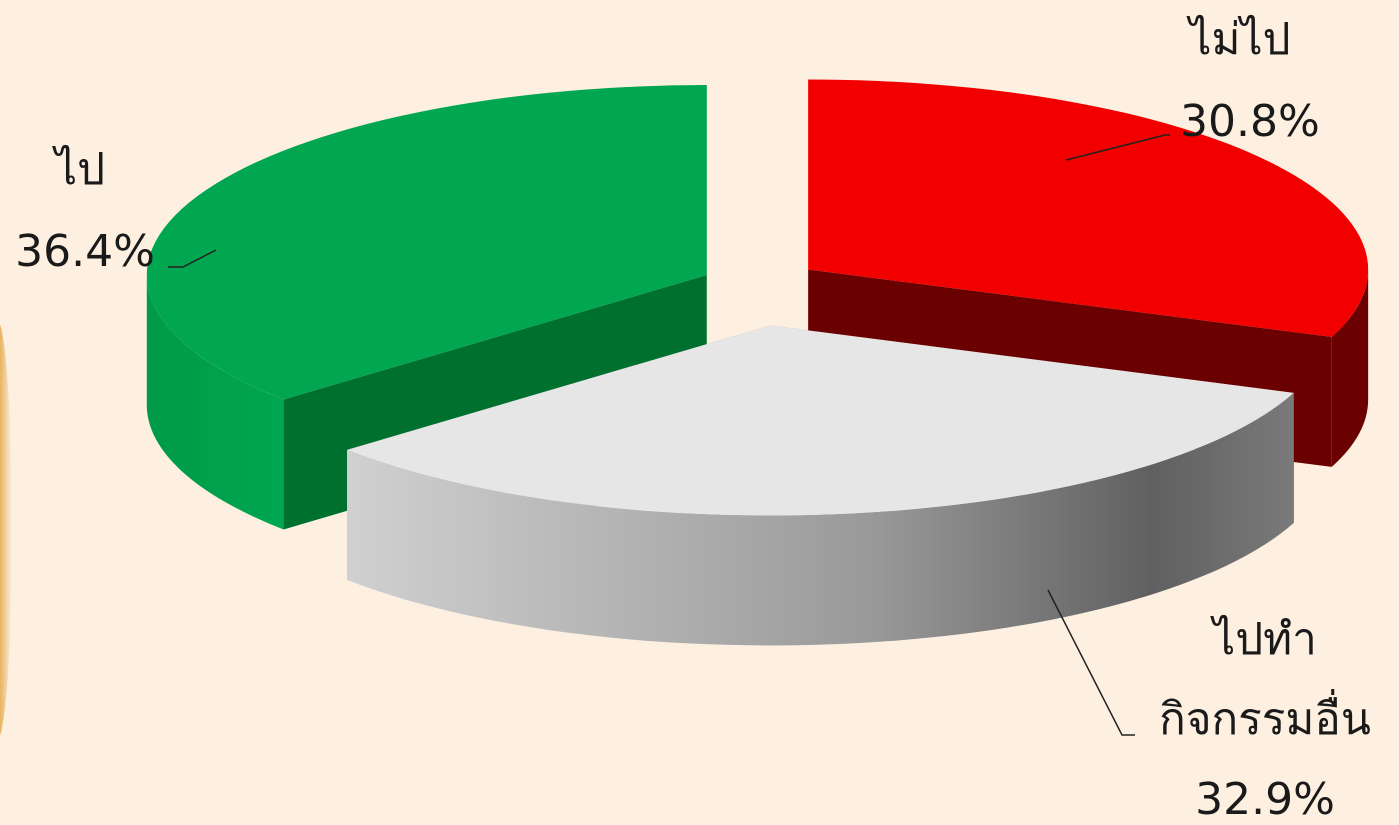 The image size is (1399, 825). I want to click on edge-decoration, so click(6, 530).